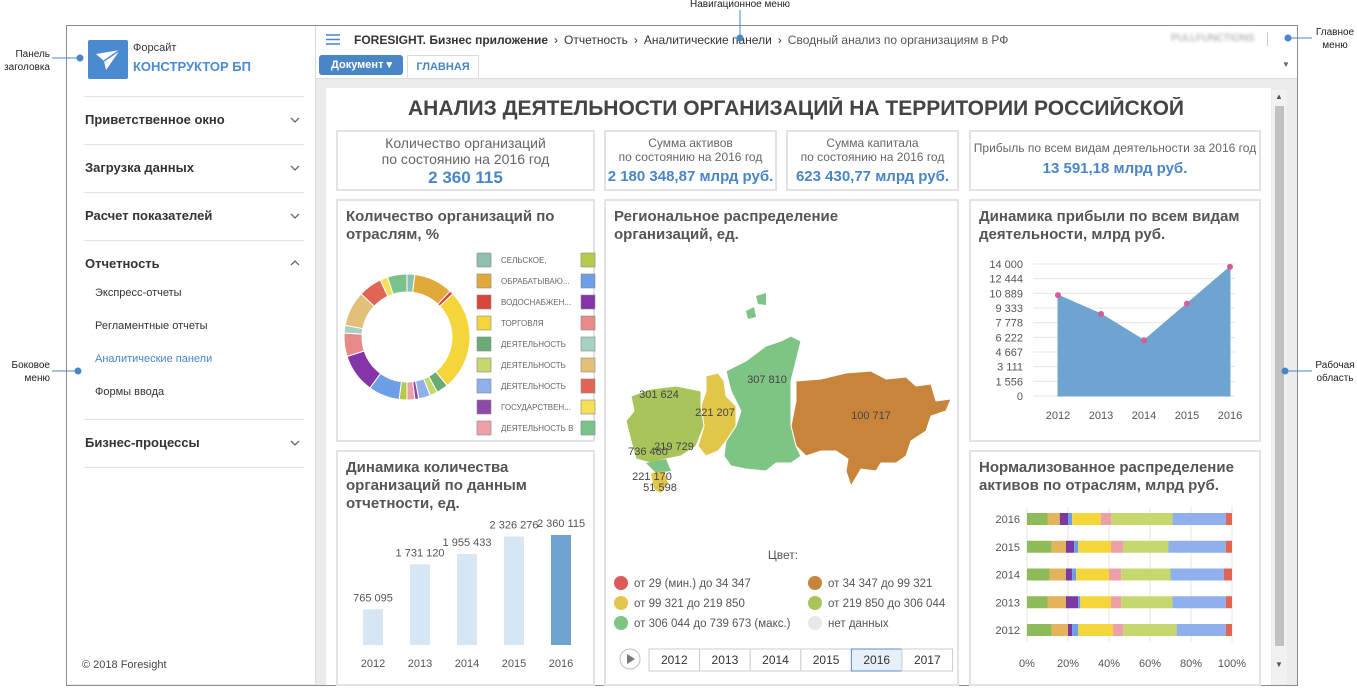 The height and width of the screenshot is (688, 1357). I want to click on submenu-item: Регламентные отчеты, so click(151, 326).